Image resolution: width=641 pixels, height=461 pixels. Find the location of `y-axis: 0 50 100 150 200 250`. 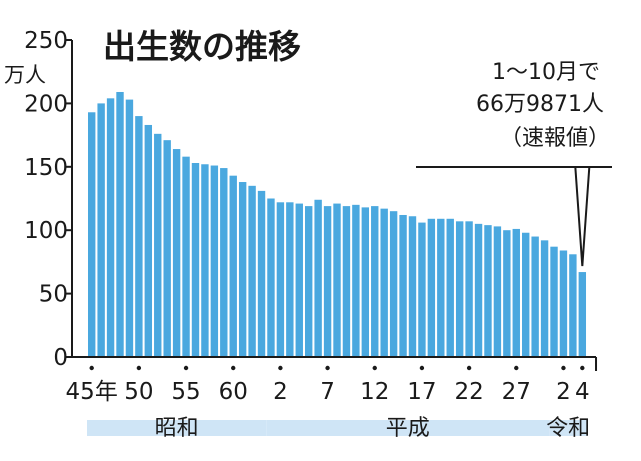

y-axis: 0 50 100 150 200 250 is located at coordinates (48, 199).